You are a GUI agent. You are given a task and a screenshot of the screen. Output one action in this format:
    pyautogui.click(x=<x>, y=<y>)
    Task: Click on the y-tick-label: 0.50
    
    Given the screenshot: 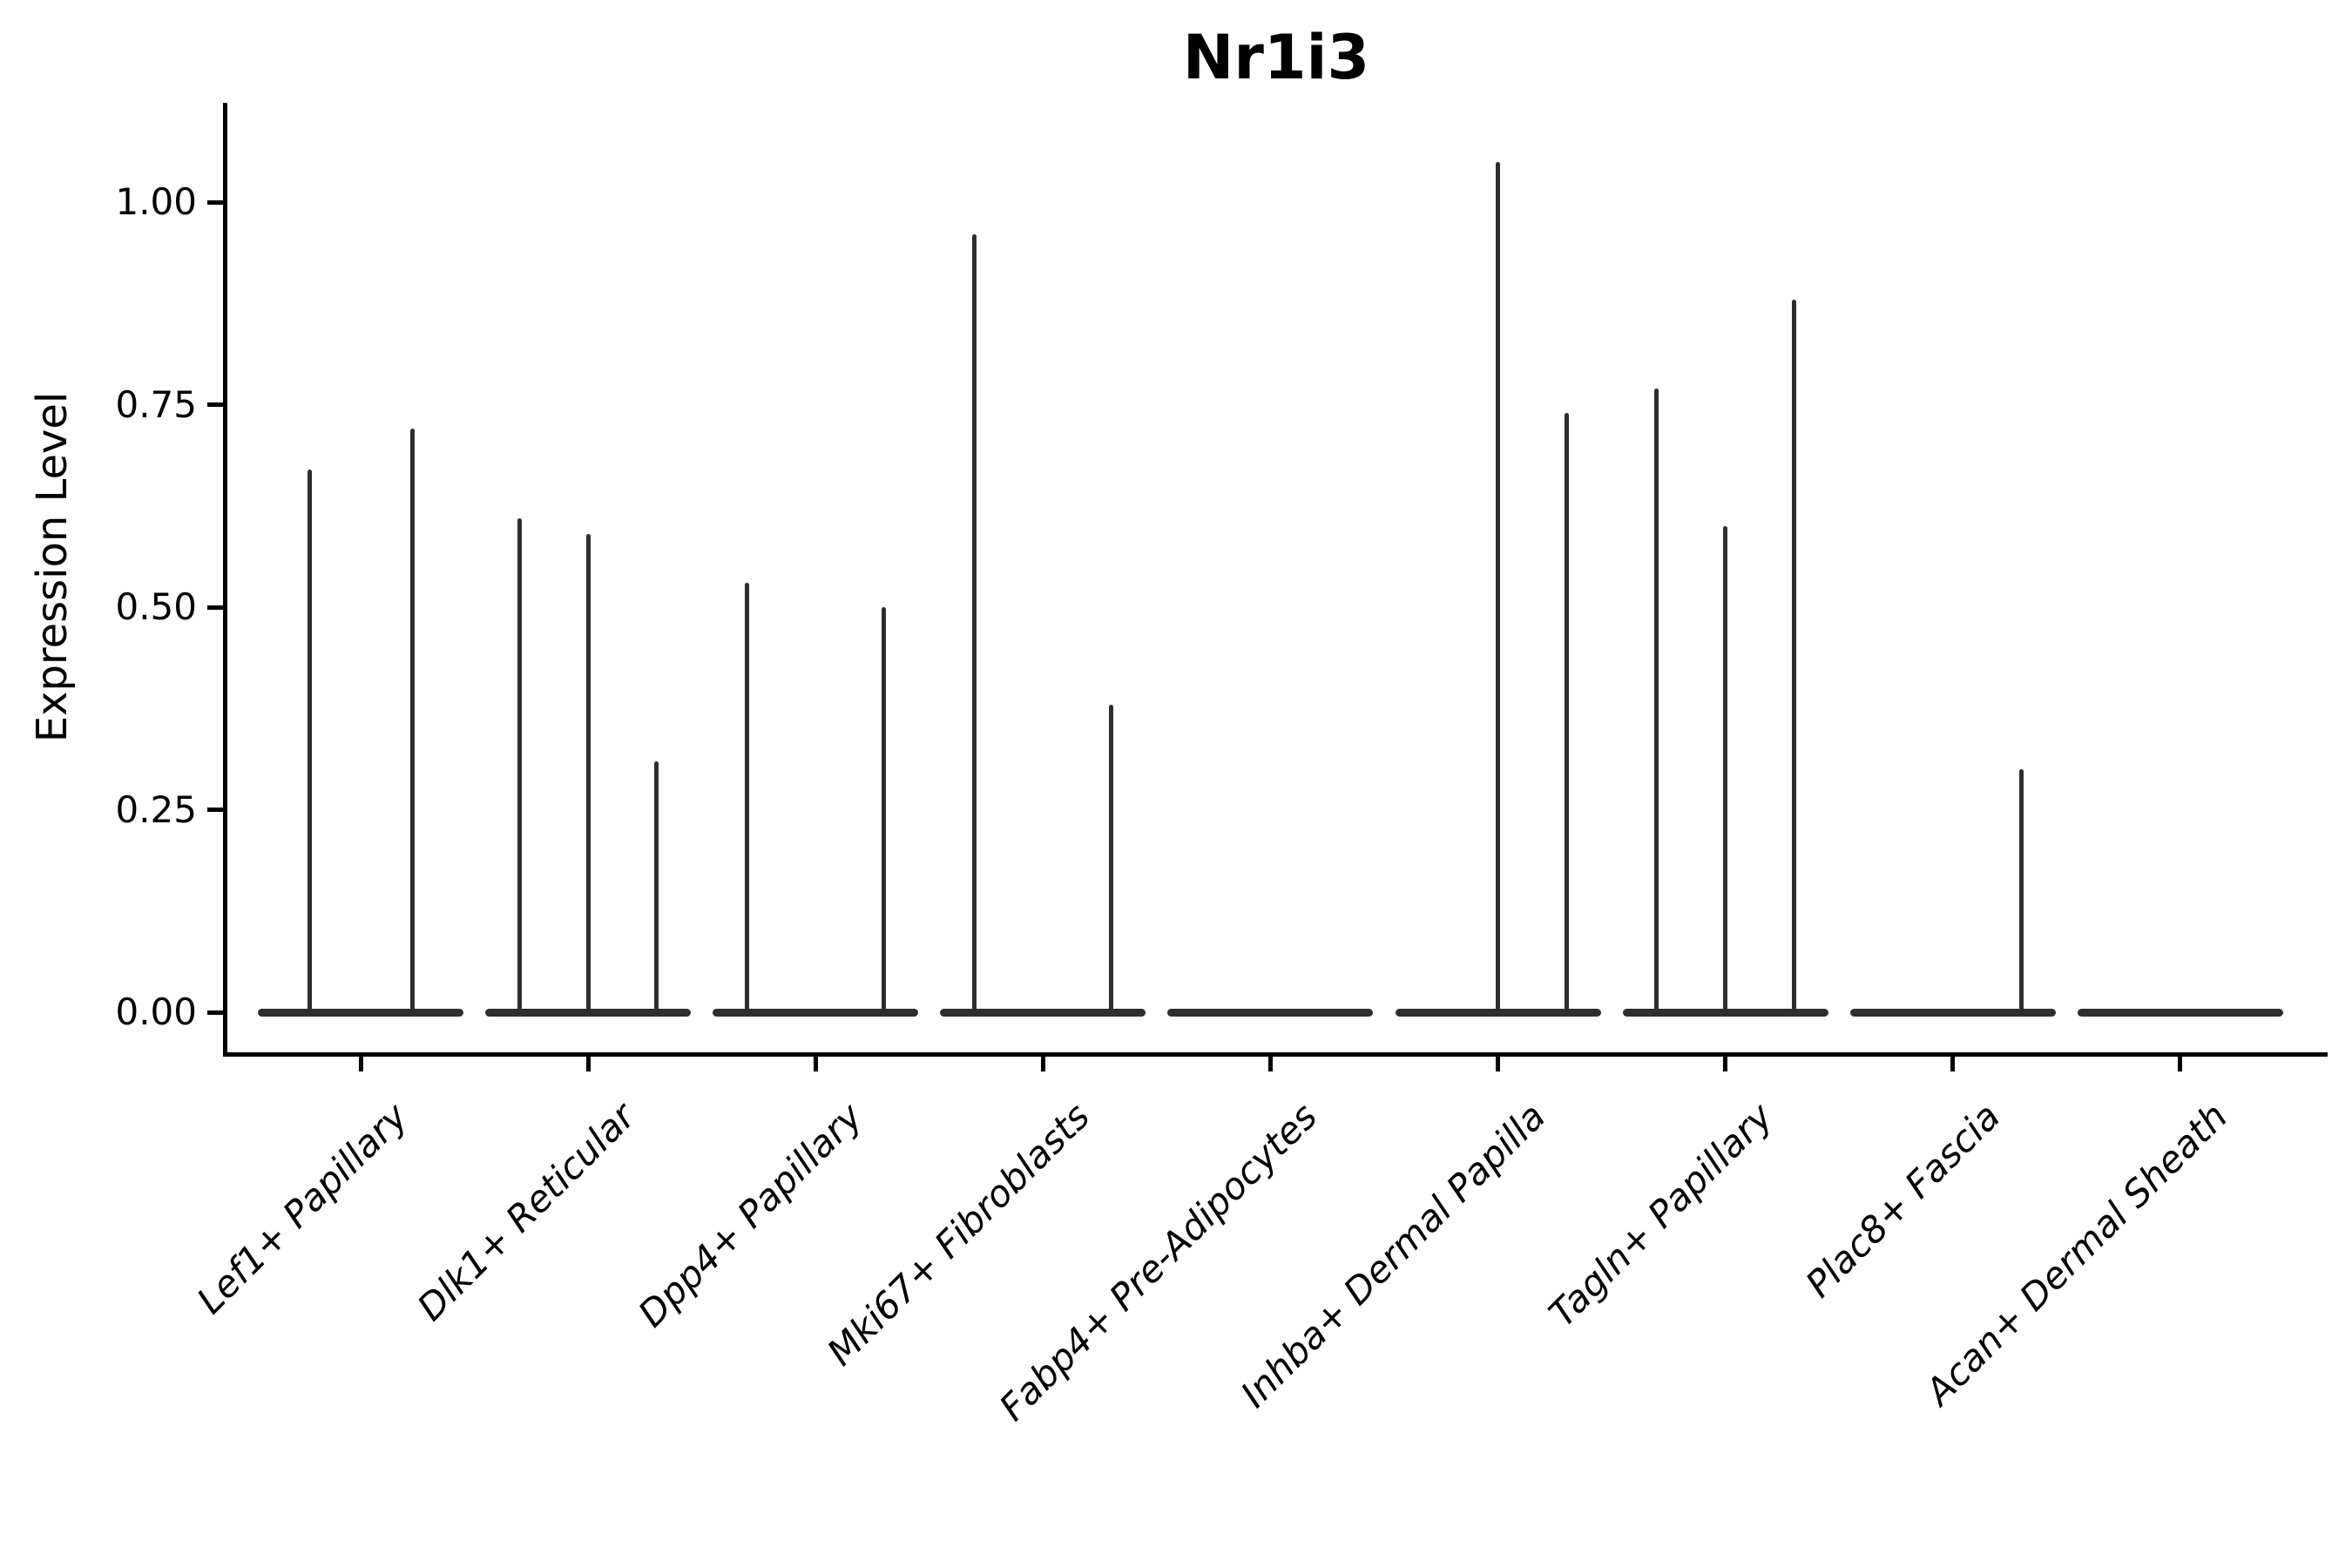 What is the action you would take?
    pyautogui.click(x=156, y=606)
    